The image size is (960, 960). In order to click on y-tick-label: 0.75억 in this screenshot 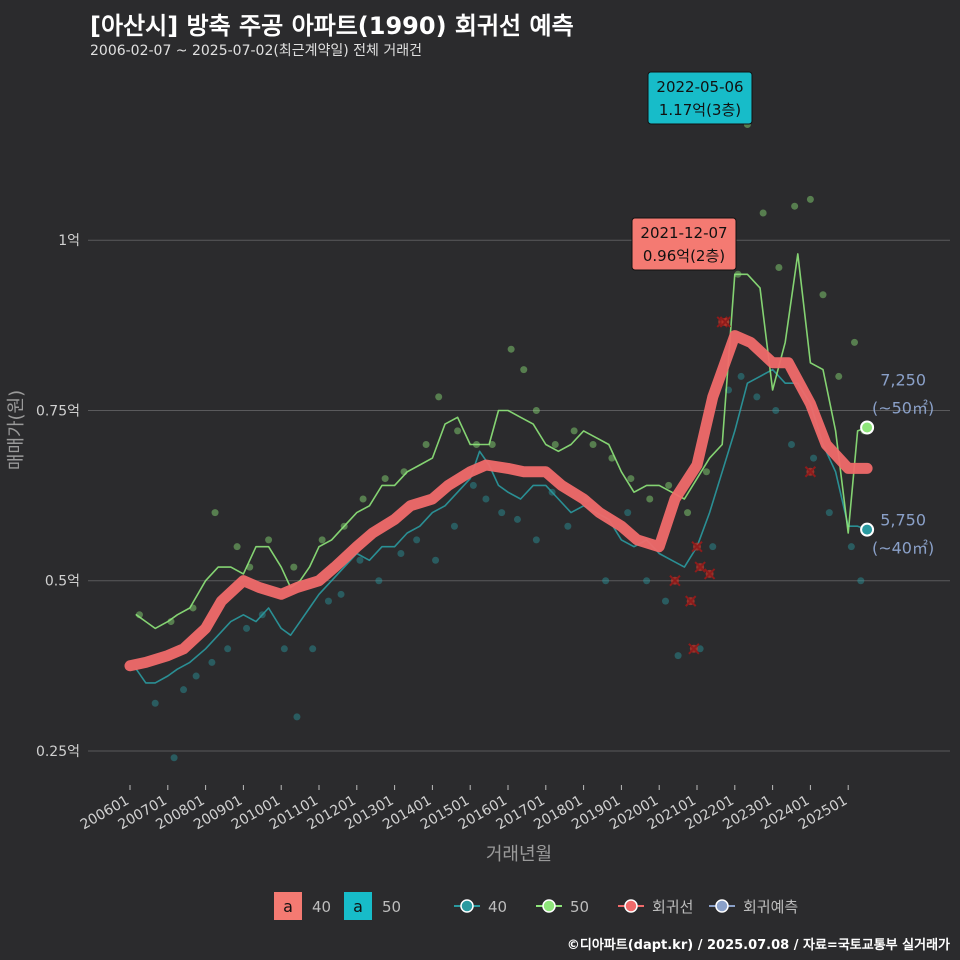, I will do `click(58, 411)`.